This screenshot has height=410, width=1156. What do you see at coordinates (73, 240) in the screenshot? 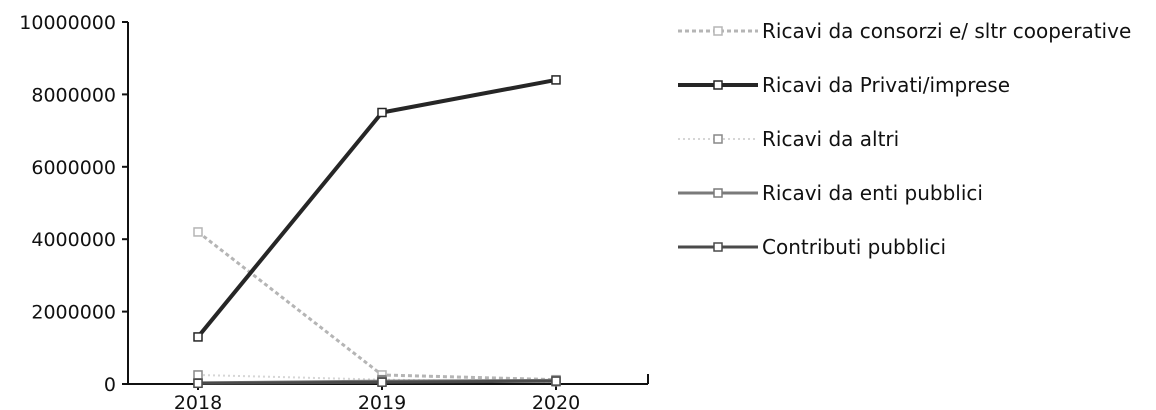
I see `y-tick-label: 4000000` at bounding box center [73, 240].